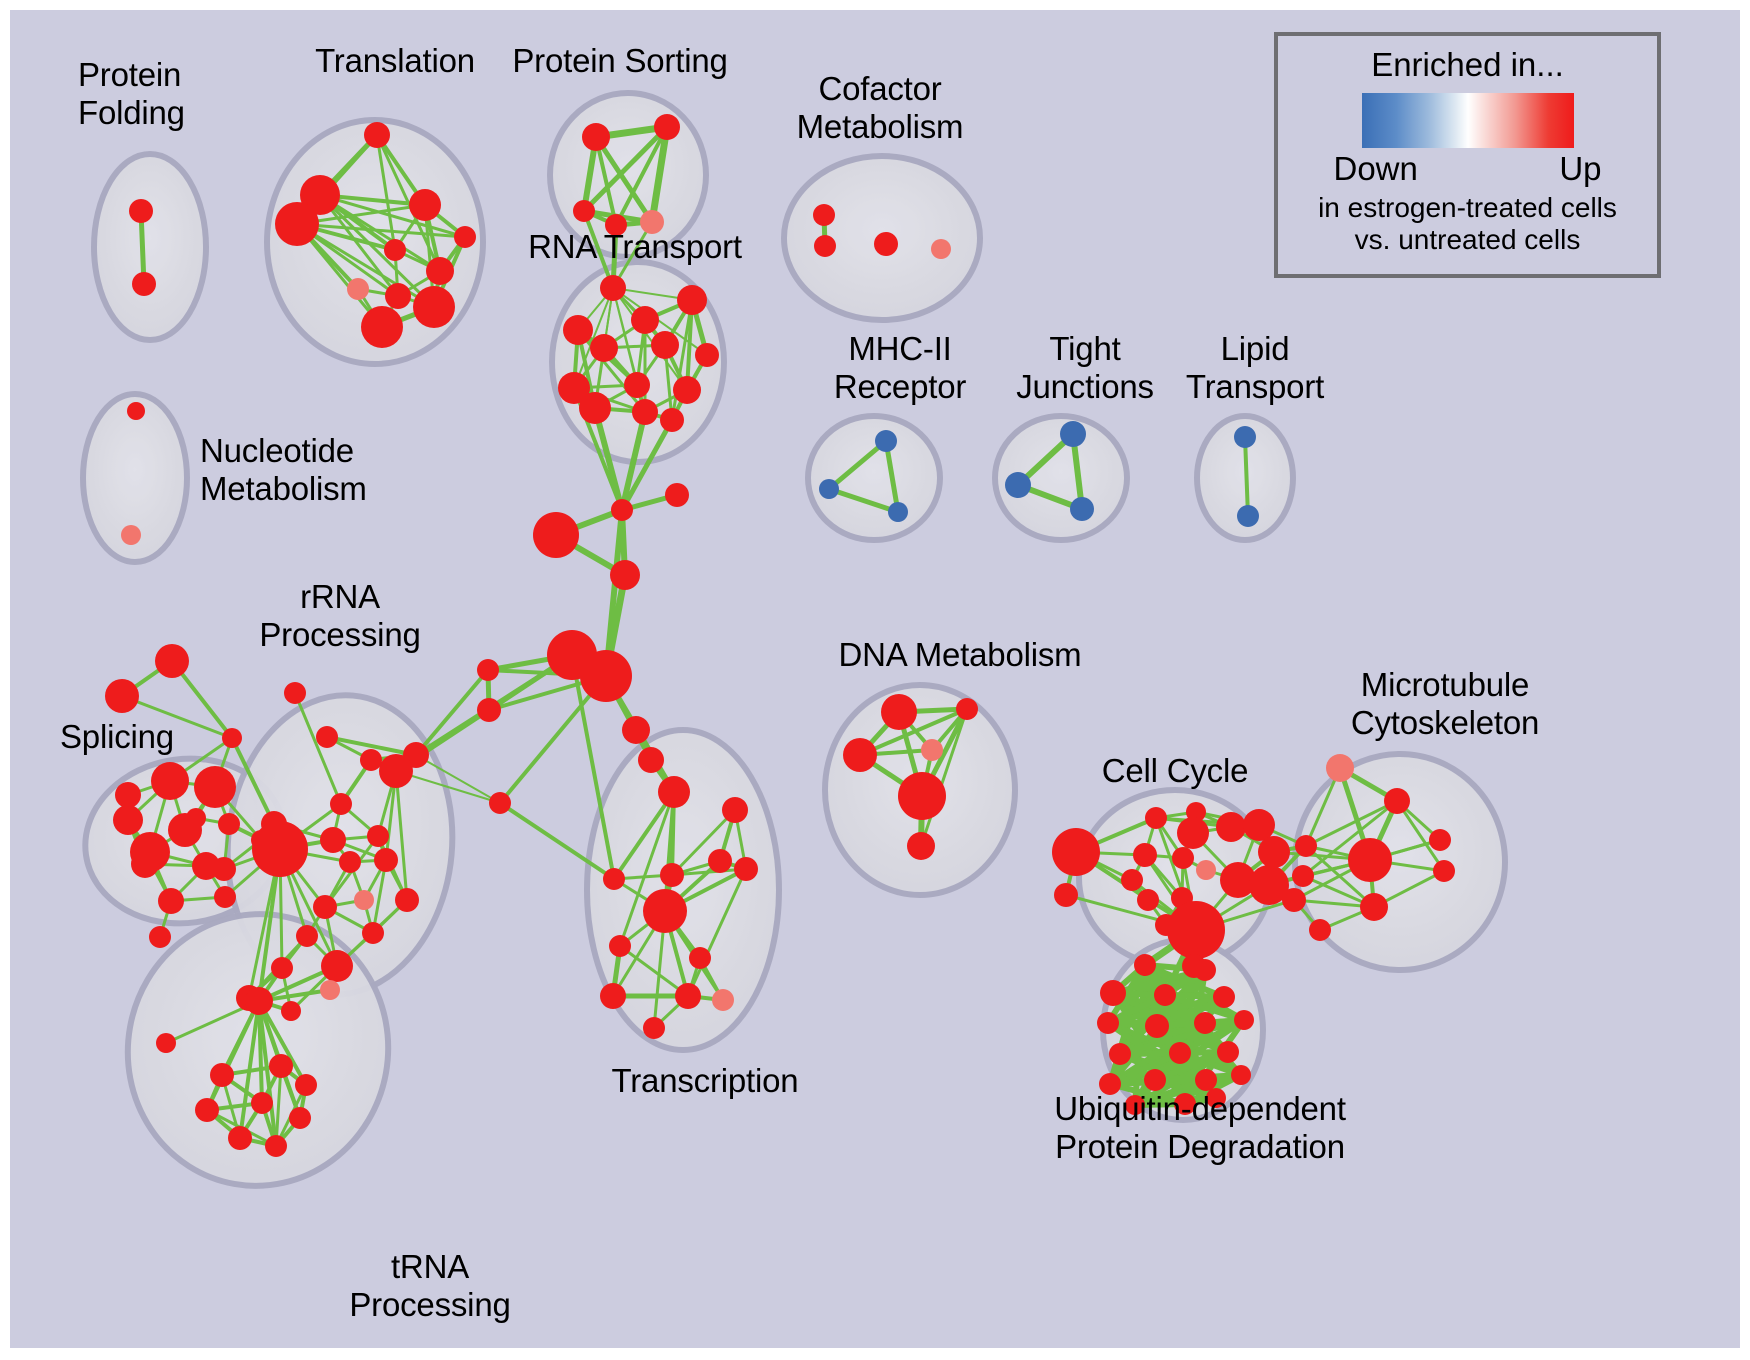 This screenshot has width=1750, height=1360. What do you see at coordinates (150, 247) in the screenshot?
I see `cluster-hull-protein-folding` at bounding box center [150, 247].